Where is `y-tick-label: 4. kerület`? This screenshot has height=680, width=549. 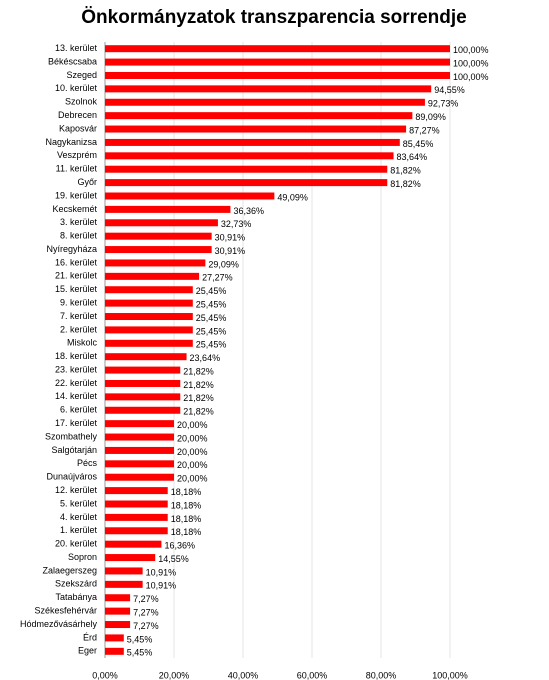 y-tick-label: 4. kerület is located at coordinates (79, 517).